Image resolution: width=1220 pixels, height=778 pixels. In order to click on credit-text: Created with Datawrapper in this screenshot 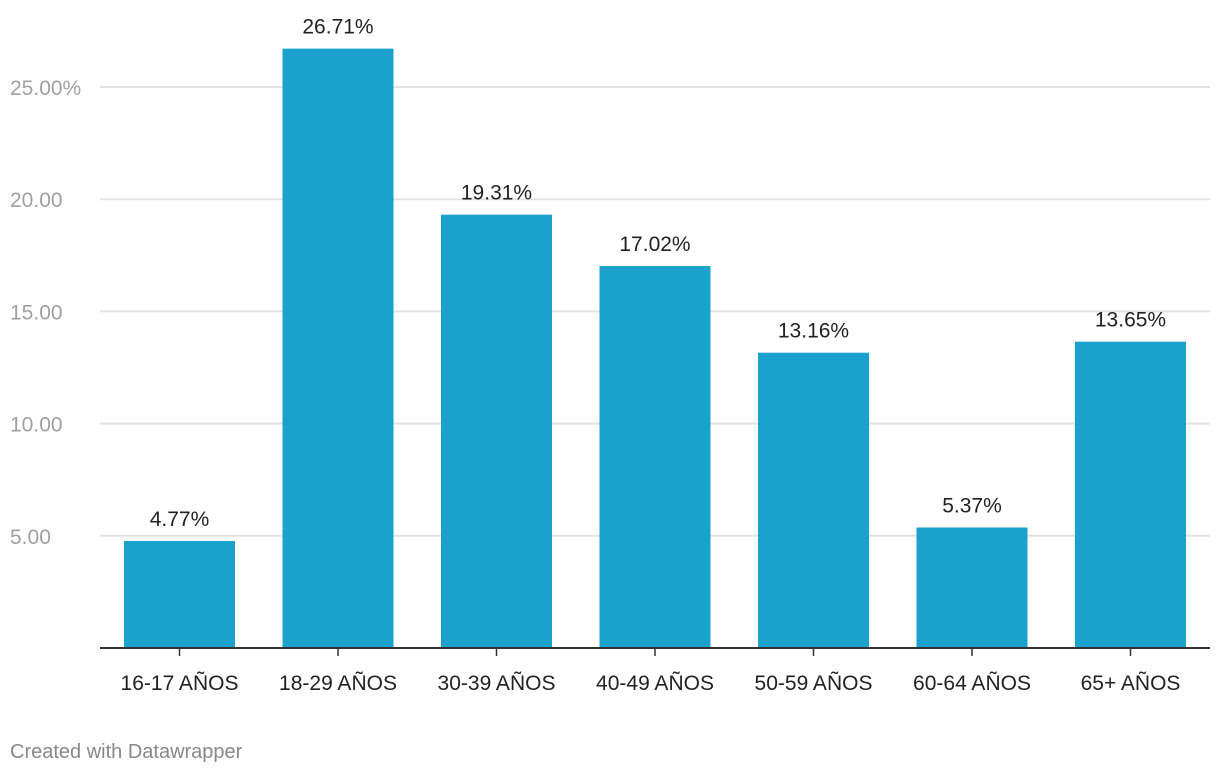, I will do `click(126, 752)`.